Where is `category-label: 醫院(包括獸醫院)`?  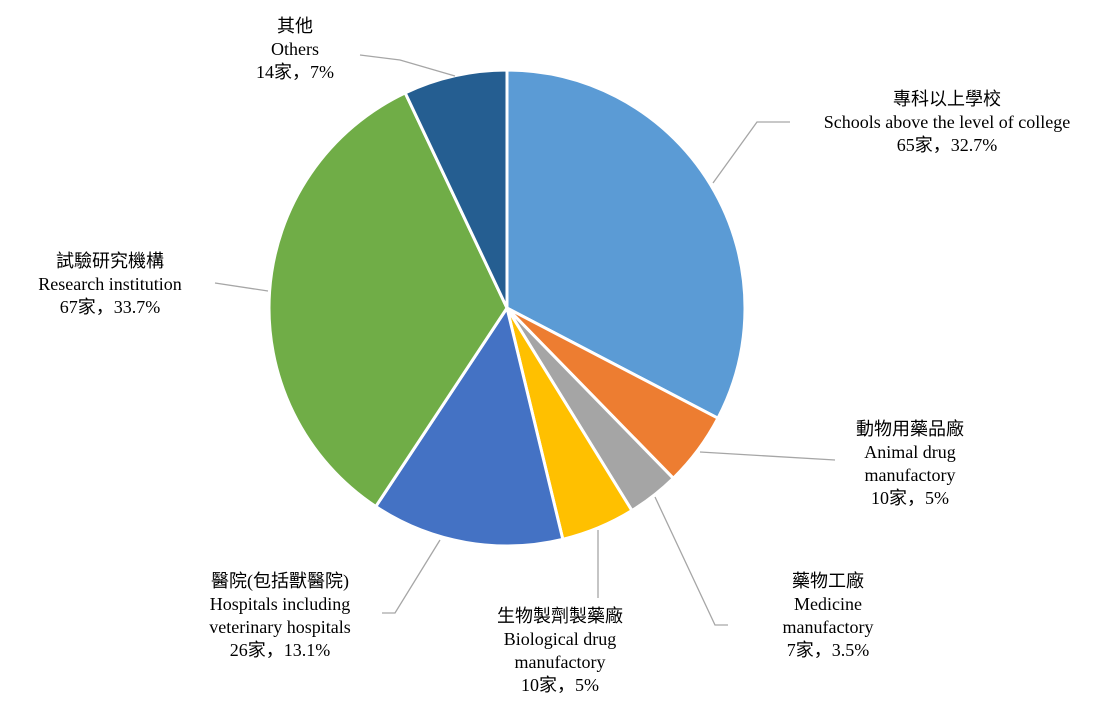 category-label: 醫院(包括獸醫院) is located at coordinates (280, 581).